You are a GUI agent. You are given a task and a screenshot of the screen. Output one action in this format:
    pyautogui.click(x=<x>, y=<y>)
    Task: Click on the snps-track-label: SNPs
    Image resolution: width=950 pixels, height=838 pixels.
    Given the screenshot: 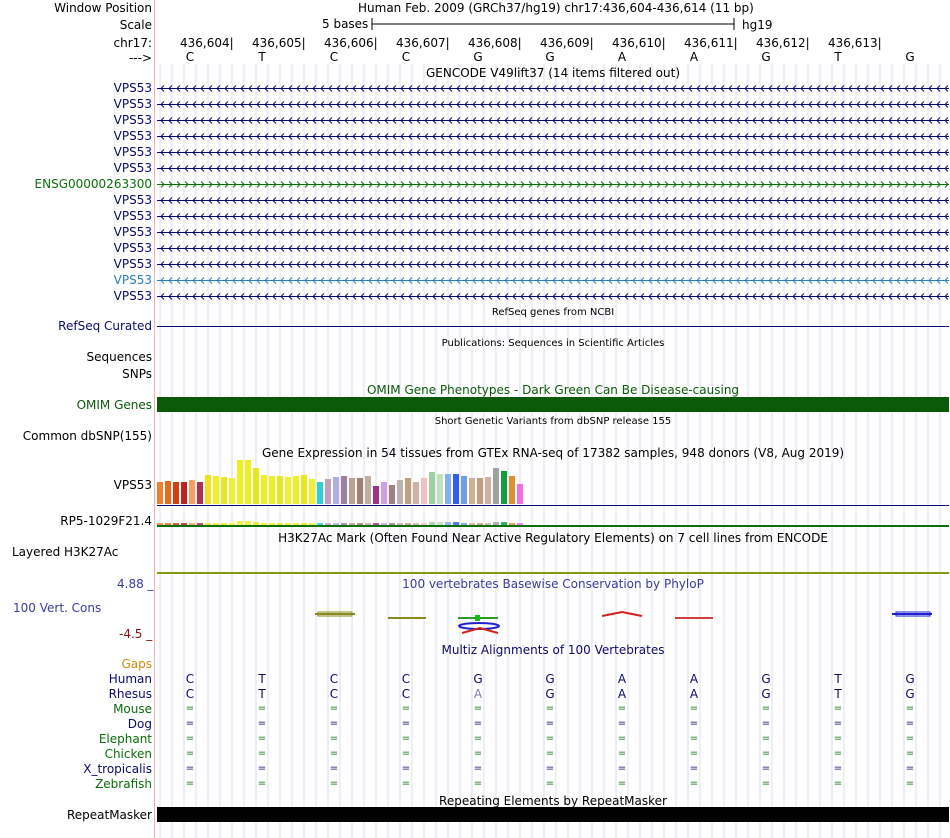 What is the action you would take?
    pyautogui.click(x=137, y=374)
    